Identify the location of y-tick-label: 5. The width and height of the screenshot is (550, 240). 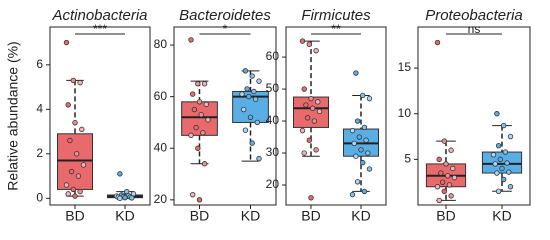
(407, 159).